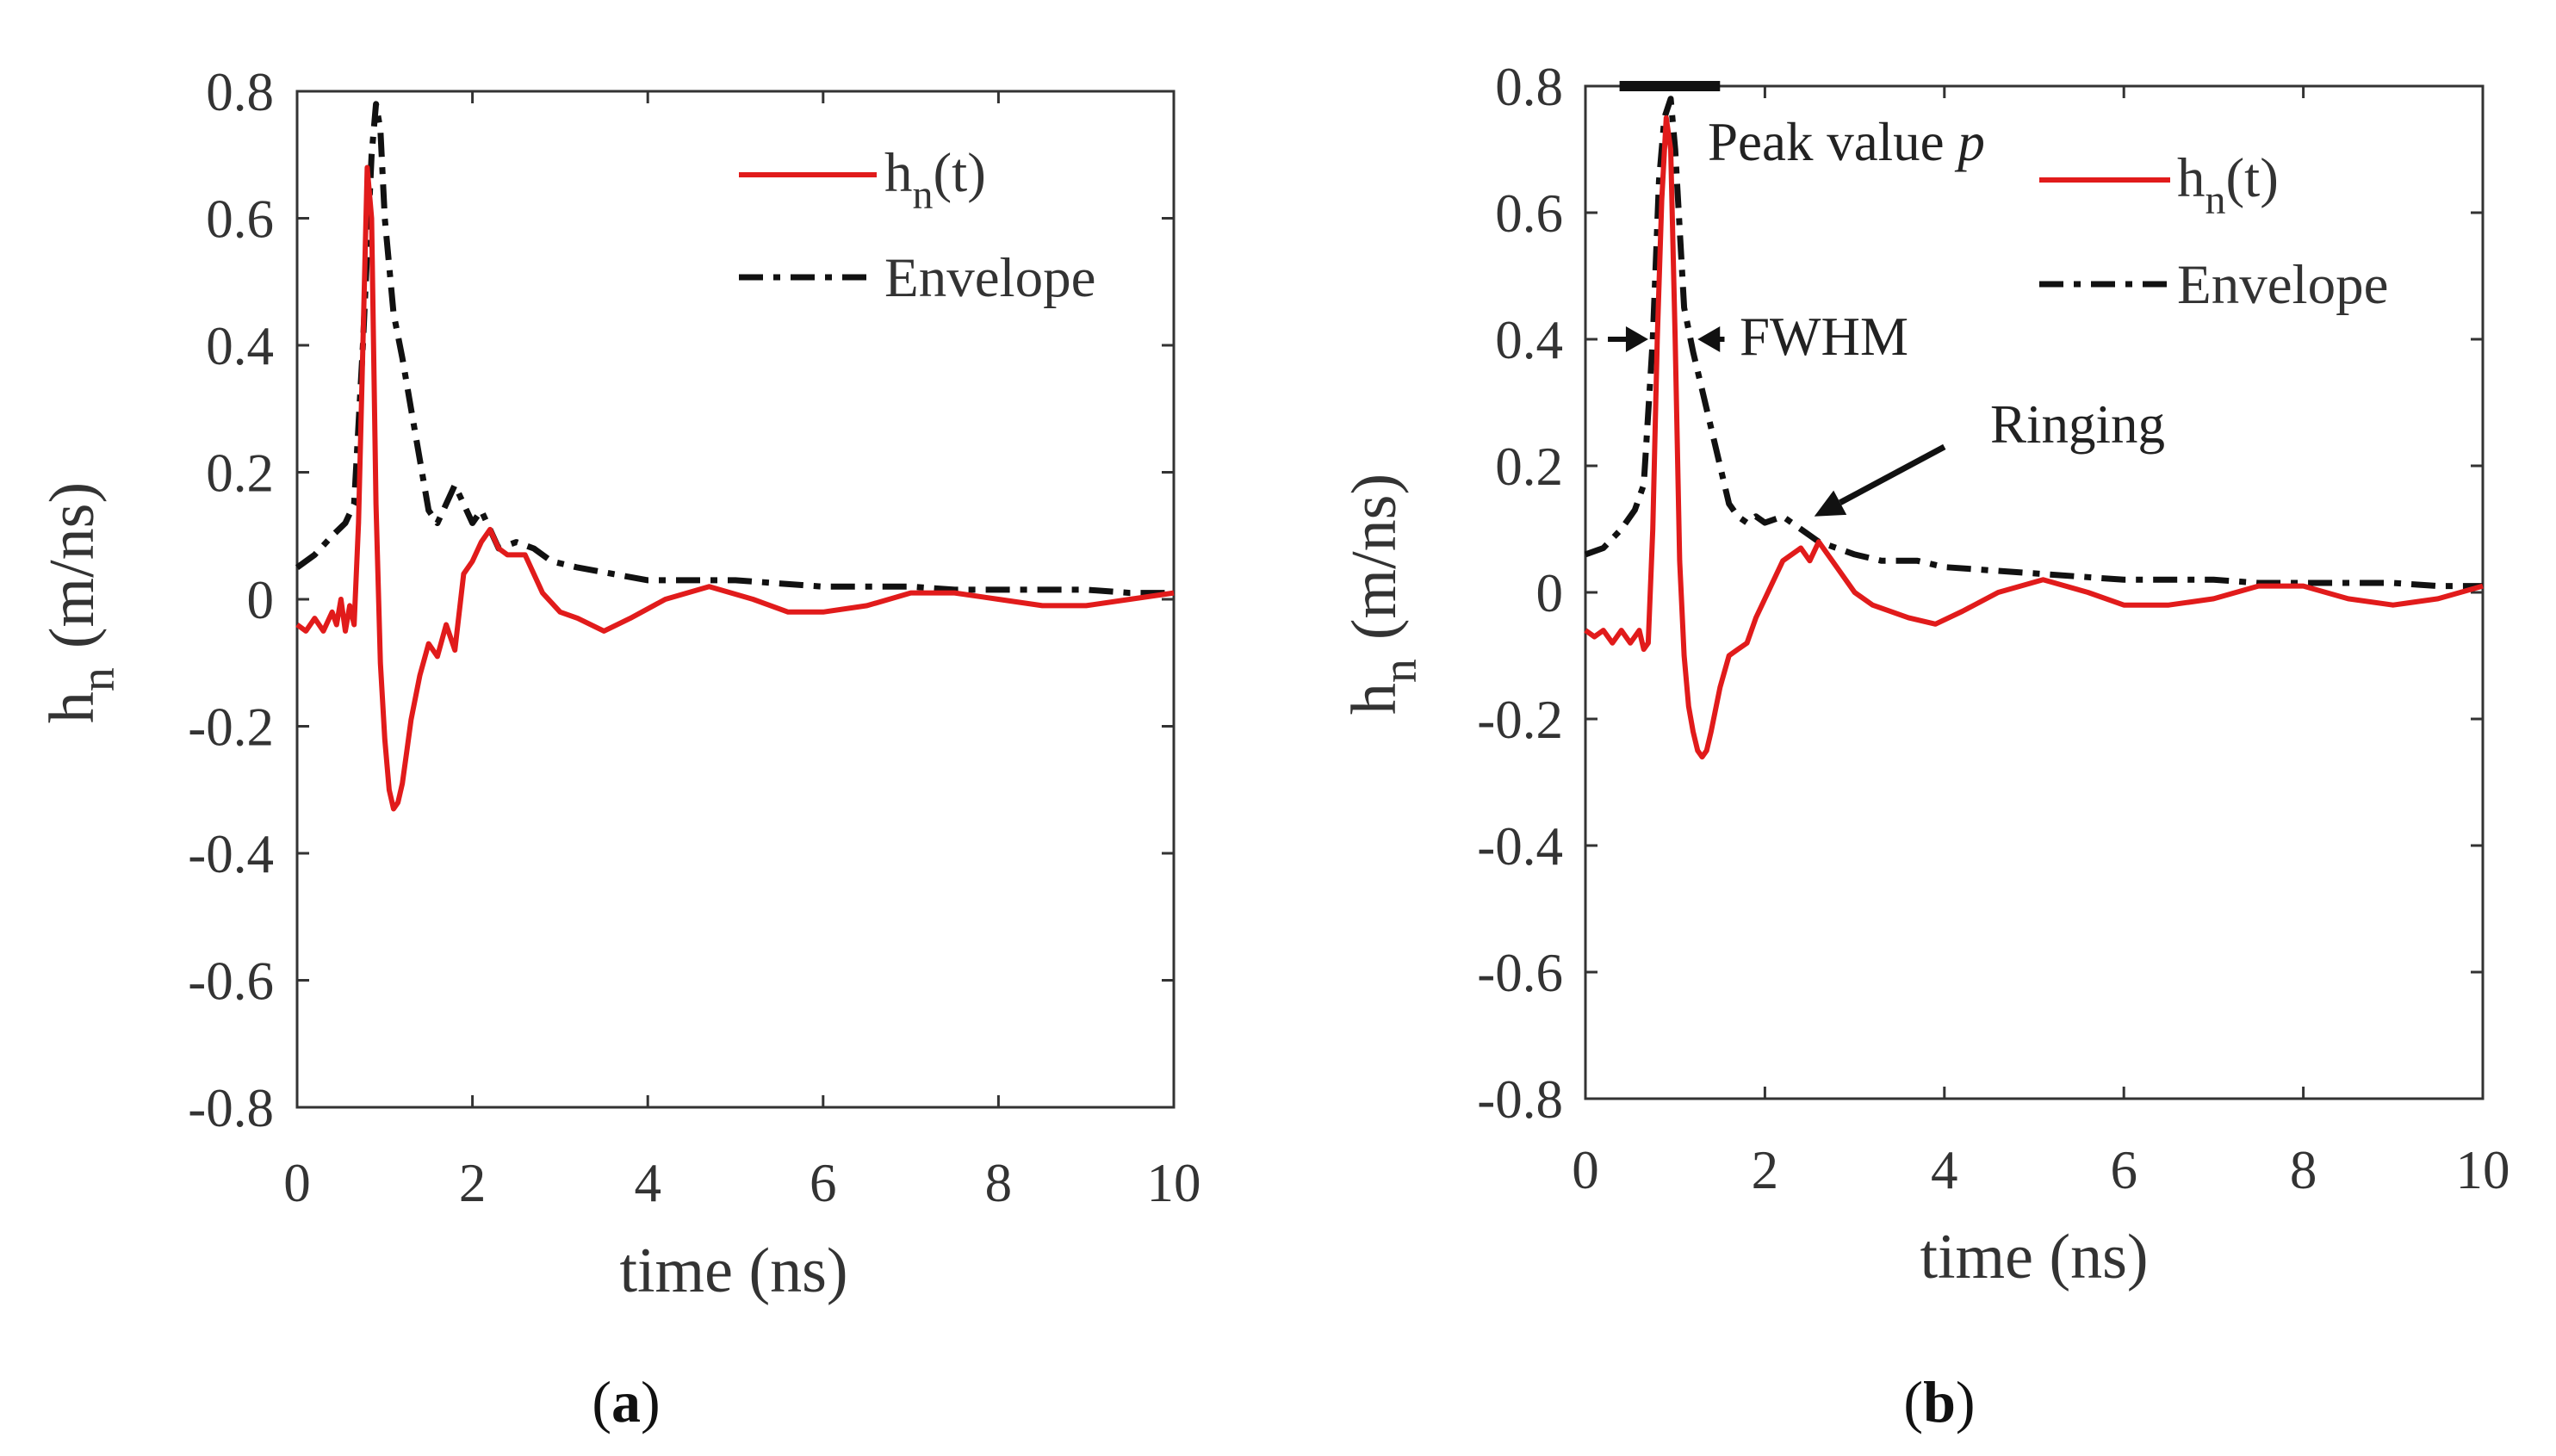  I want to click on legend-hn-rest-b: (t), so click(2252, 178).